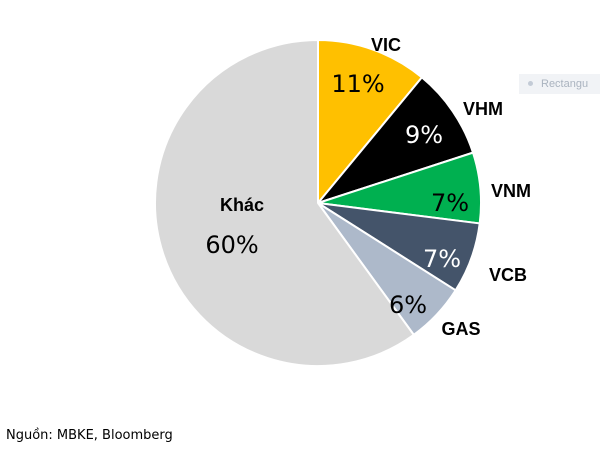 The image size is (600, 455). What do you see at coordinates (565, 84) in the screenshot?
I see `rectangle-overlay-label: Rectangu` at bounding box center [565, 84].